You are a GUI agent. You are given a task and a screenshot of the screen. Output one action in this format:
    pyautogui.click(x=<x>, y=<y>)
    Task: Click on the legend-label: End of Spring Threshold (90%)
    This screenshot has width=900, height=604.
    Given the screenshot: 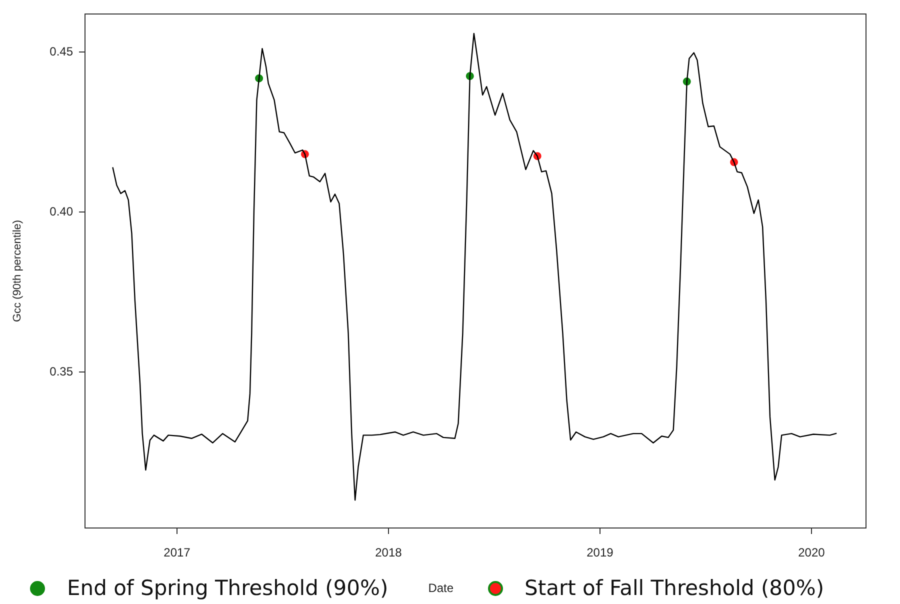 What is the action you would take?
    pyautogui.click(x=227, y=588)
    